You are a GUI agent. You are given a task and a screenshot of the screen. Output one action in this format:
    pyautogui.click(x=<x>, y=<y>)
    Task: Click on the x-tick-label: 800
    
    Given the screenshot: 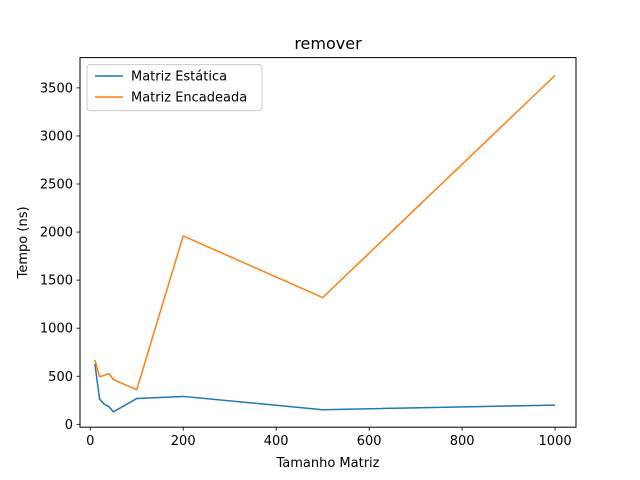 What is the action you would take?
    pyautogui.click(x=462, y=441)
    